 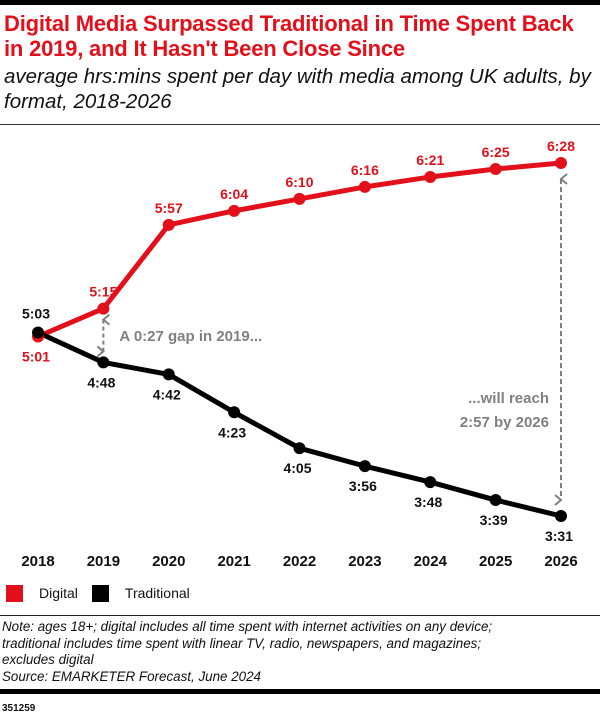 What do you see at coordinates (168, 374) in the screenshot?
I see `data-point-traditional-2020` at bounding box center [168, 374].